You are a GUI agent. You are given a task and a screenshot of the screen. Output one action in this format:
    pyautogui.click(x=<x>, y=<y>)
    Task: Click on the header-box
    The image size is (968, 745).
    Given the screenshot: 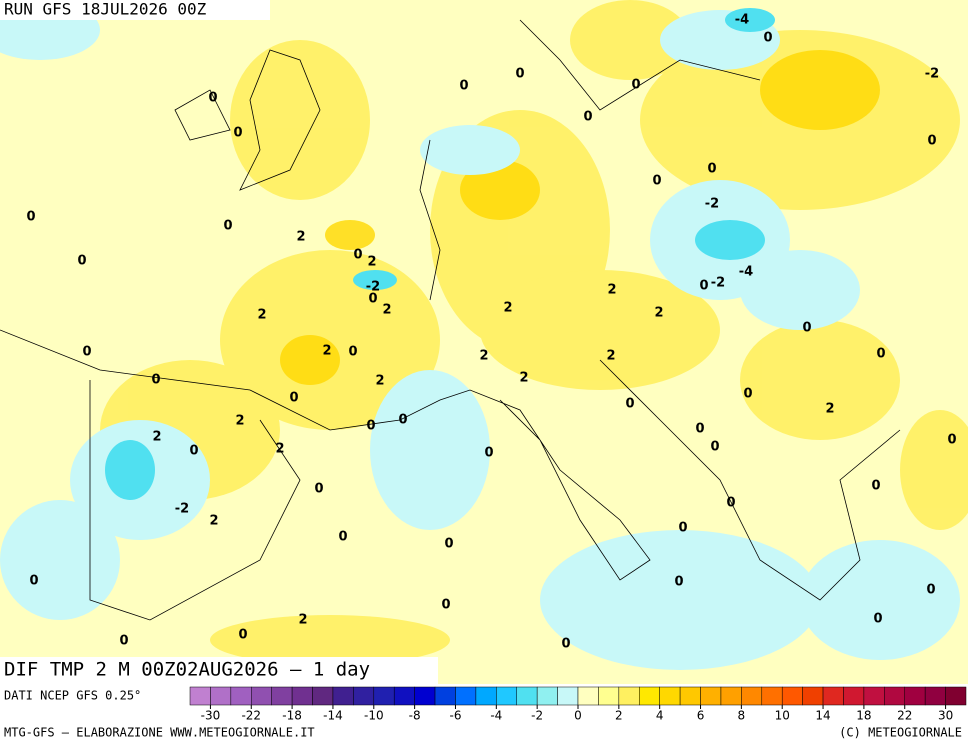 What is the action you would take?
    pyautogui.click(x=135, y=10)
    